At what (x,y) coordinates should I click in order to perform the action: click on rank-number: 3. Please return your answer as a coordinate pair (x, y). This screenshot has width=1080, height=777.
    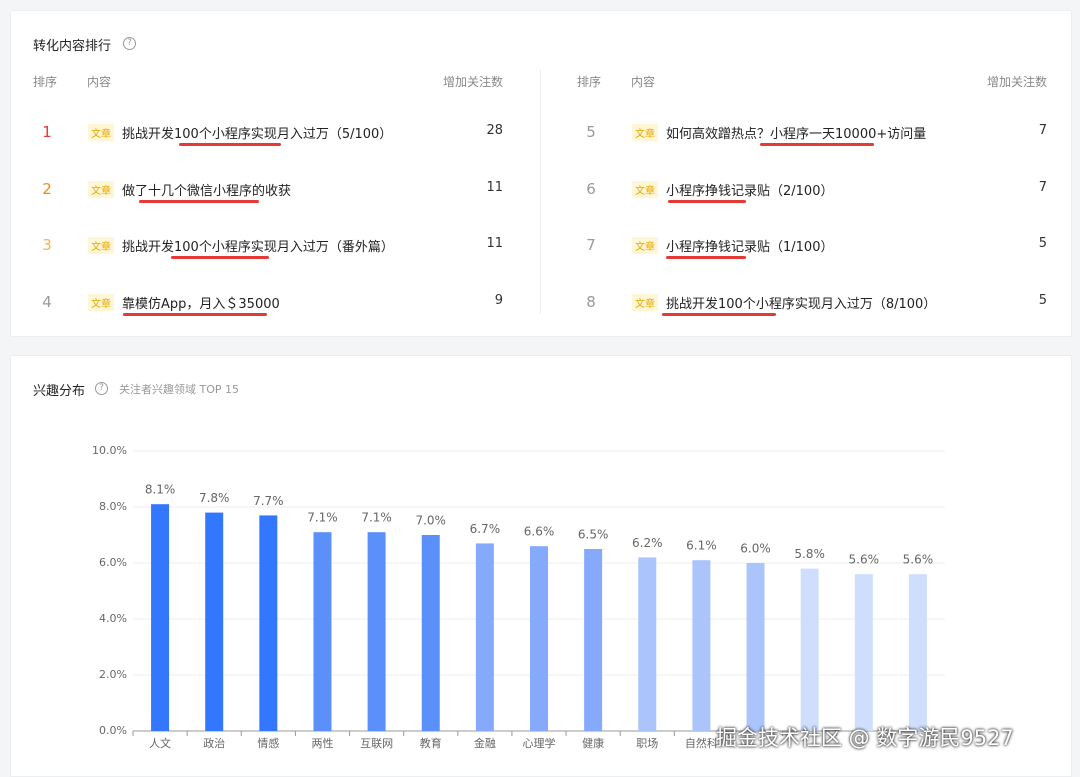
    Looking at the image, I should click on (47, 245).